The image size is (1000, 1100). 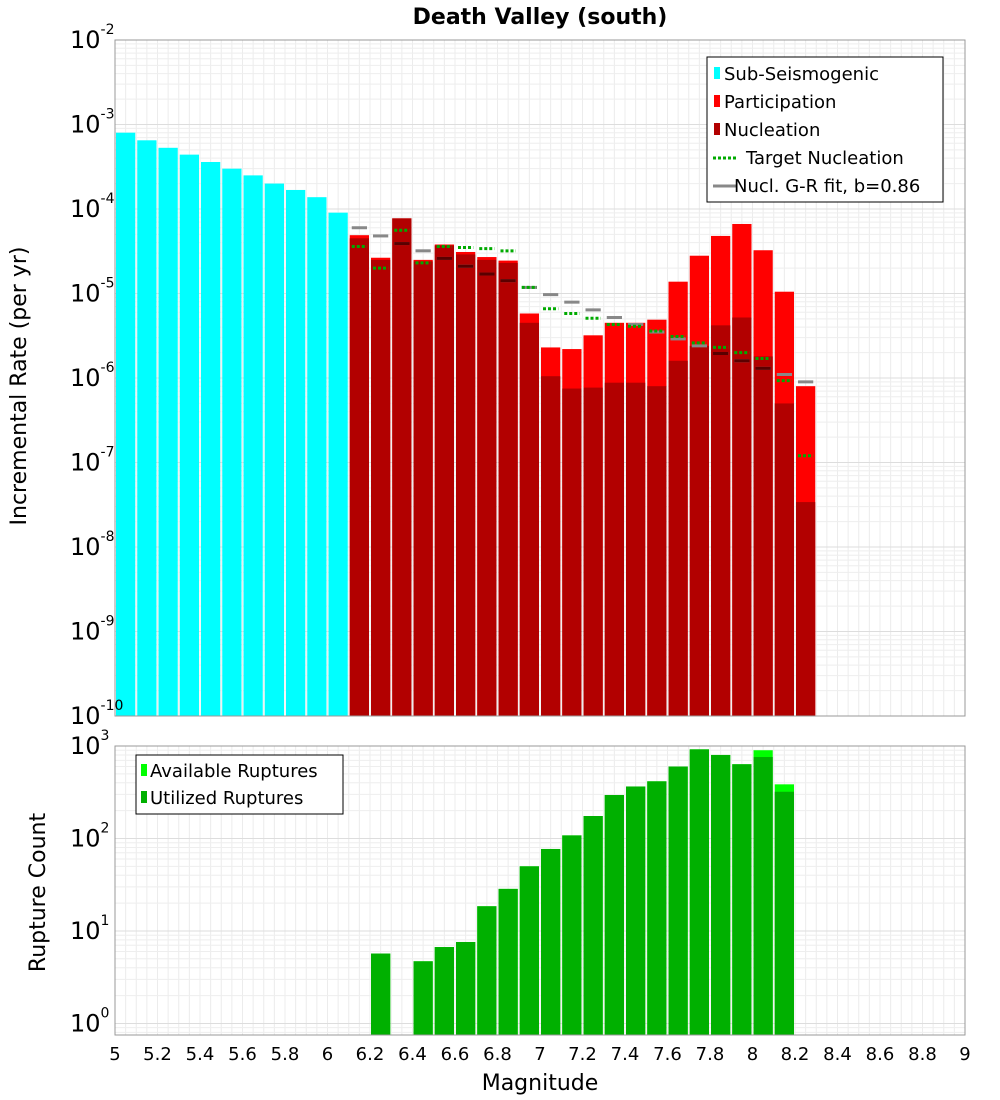 I want to click on legend-label: Sub-Seismogenic, so click(x=801, y=74).